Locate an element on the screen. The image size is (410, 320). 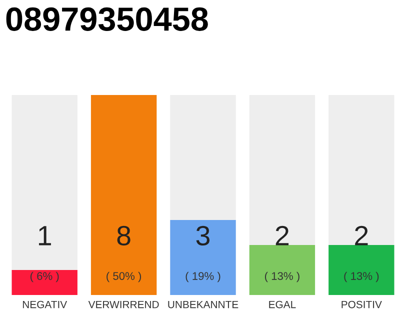
bar is located at coordinates (45, 282).